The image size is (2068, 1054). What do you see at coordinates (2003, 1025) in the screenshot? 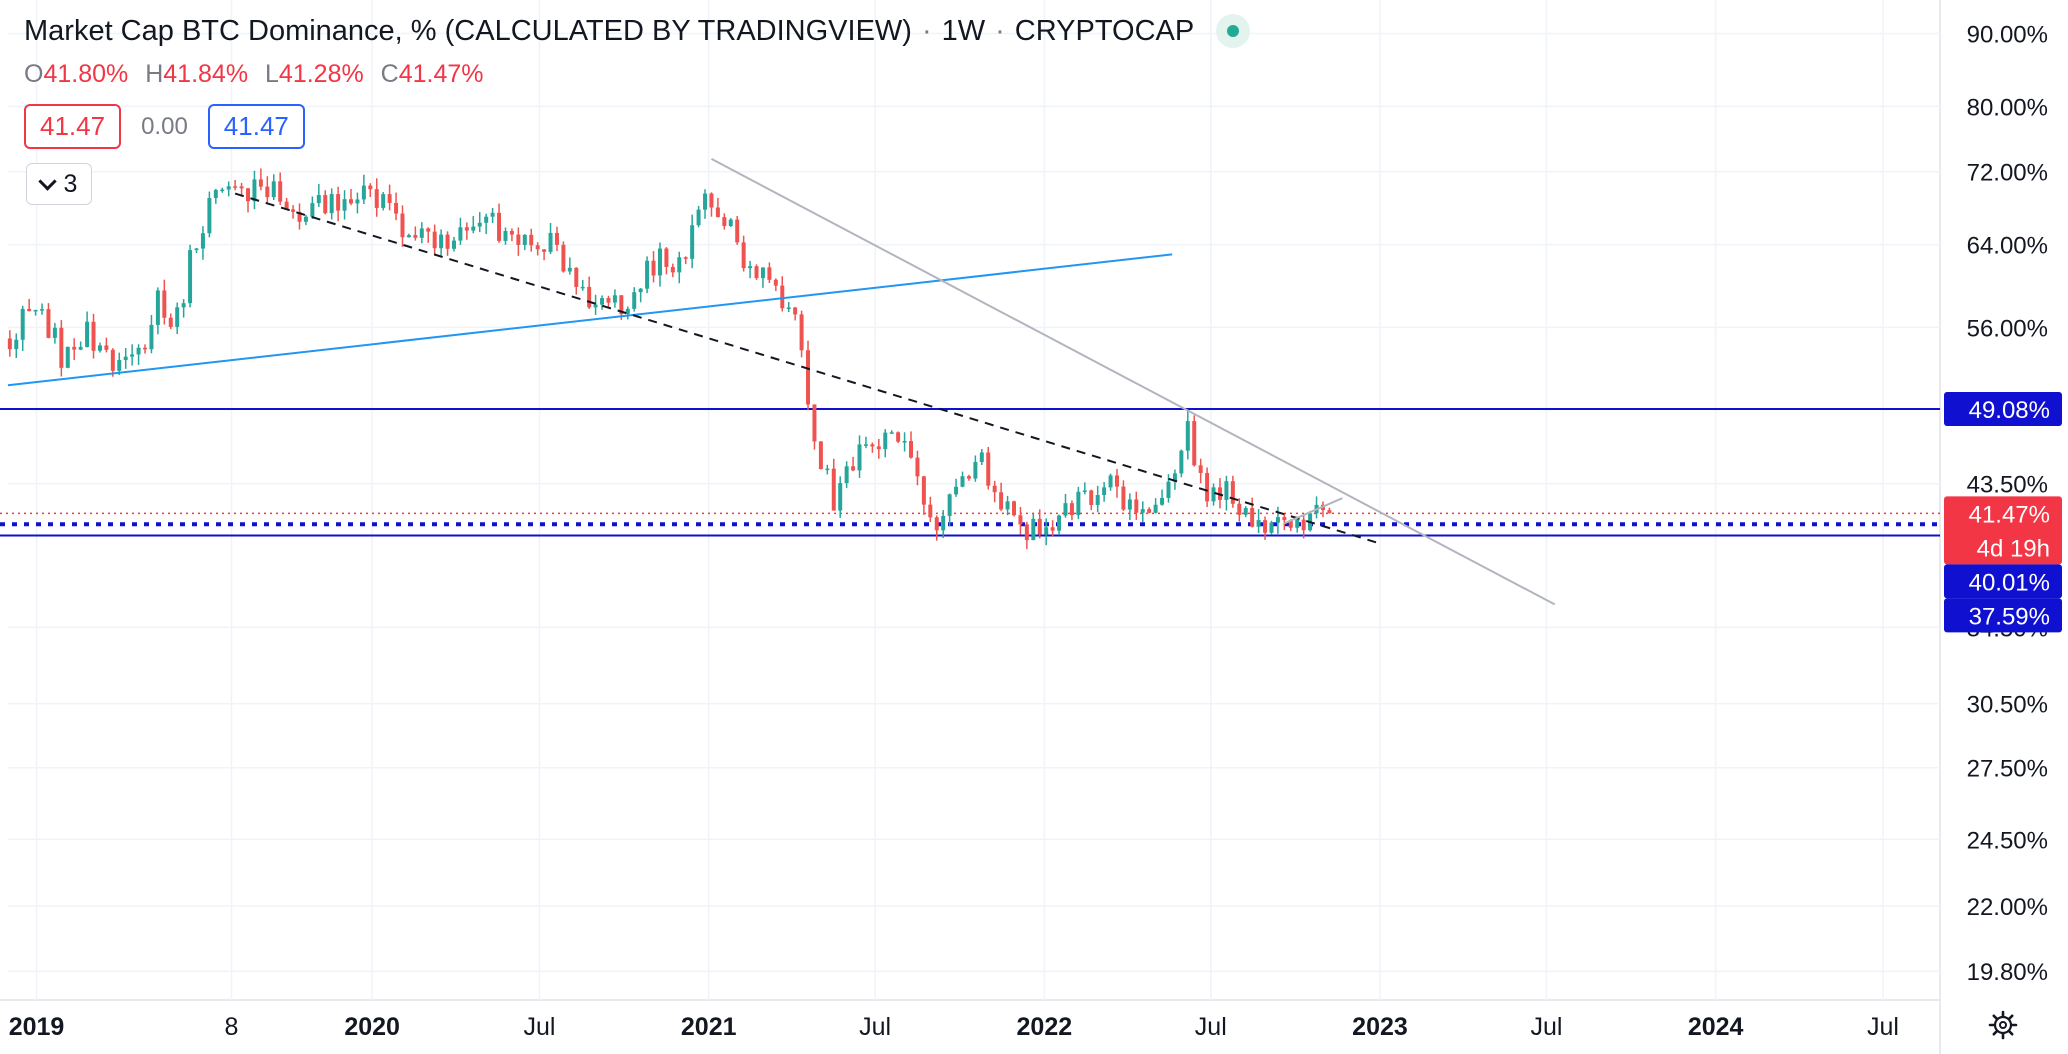
I see `gear-icon` at bounding box center [2003, 1025].